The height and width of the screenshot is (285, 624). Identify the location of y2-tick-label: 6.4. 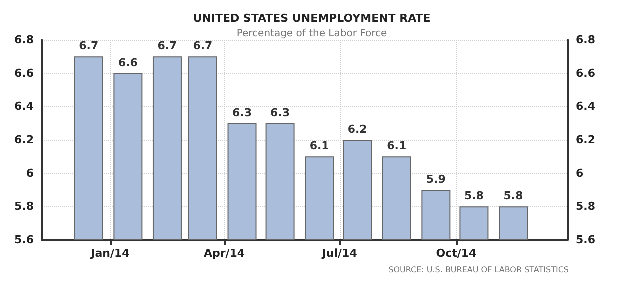
(586, 107).